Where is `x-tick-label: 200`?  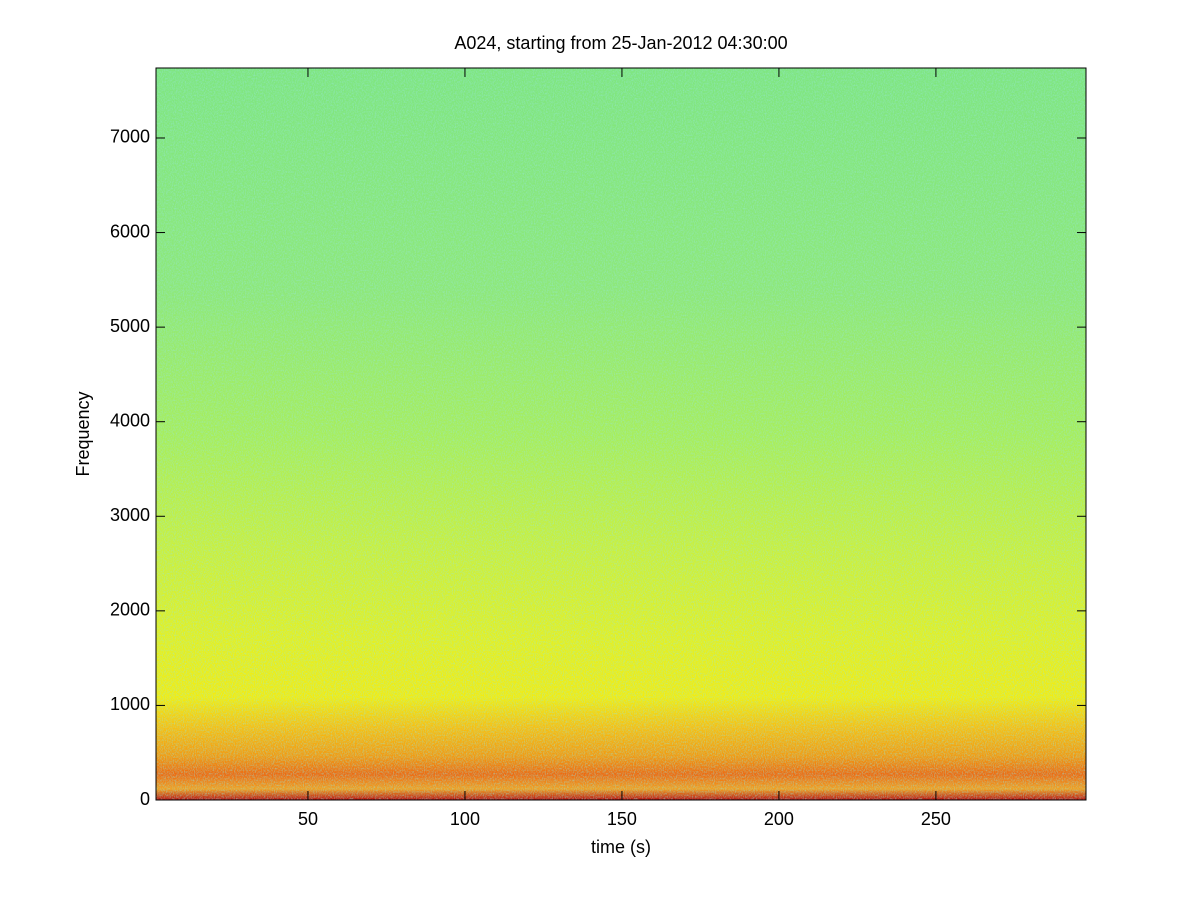 x-tick-label: 200 is located at coordinates (779, 819).